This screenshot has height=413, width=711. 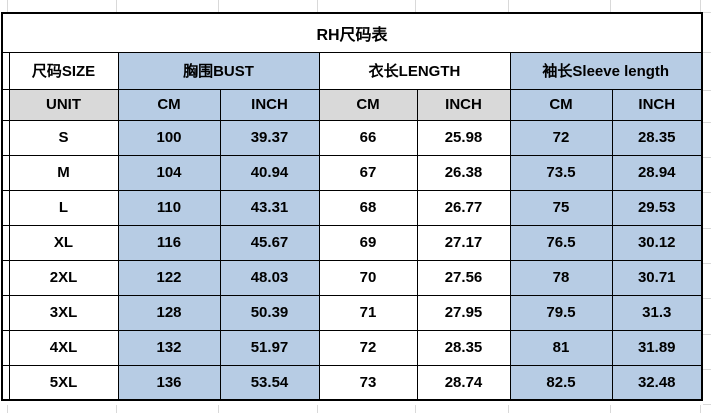 What do you see at coordinates (657, 242) in the screenshot?
I see `sleeve-inch-cell: 30.12` at bounding box center [657, 242].